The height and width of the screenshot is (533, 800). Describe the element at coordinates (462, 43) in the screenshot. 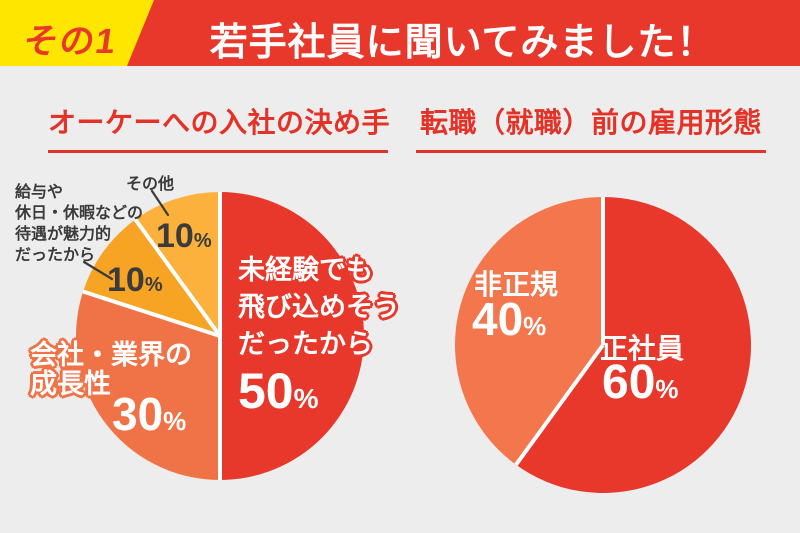

I see `page-title: 若手社員に聞いてみました！` at that location.